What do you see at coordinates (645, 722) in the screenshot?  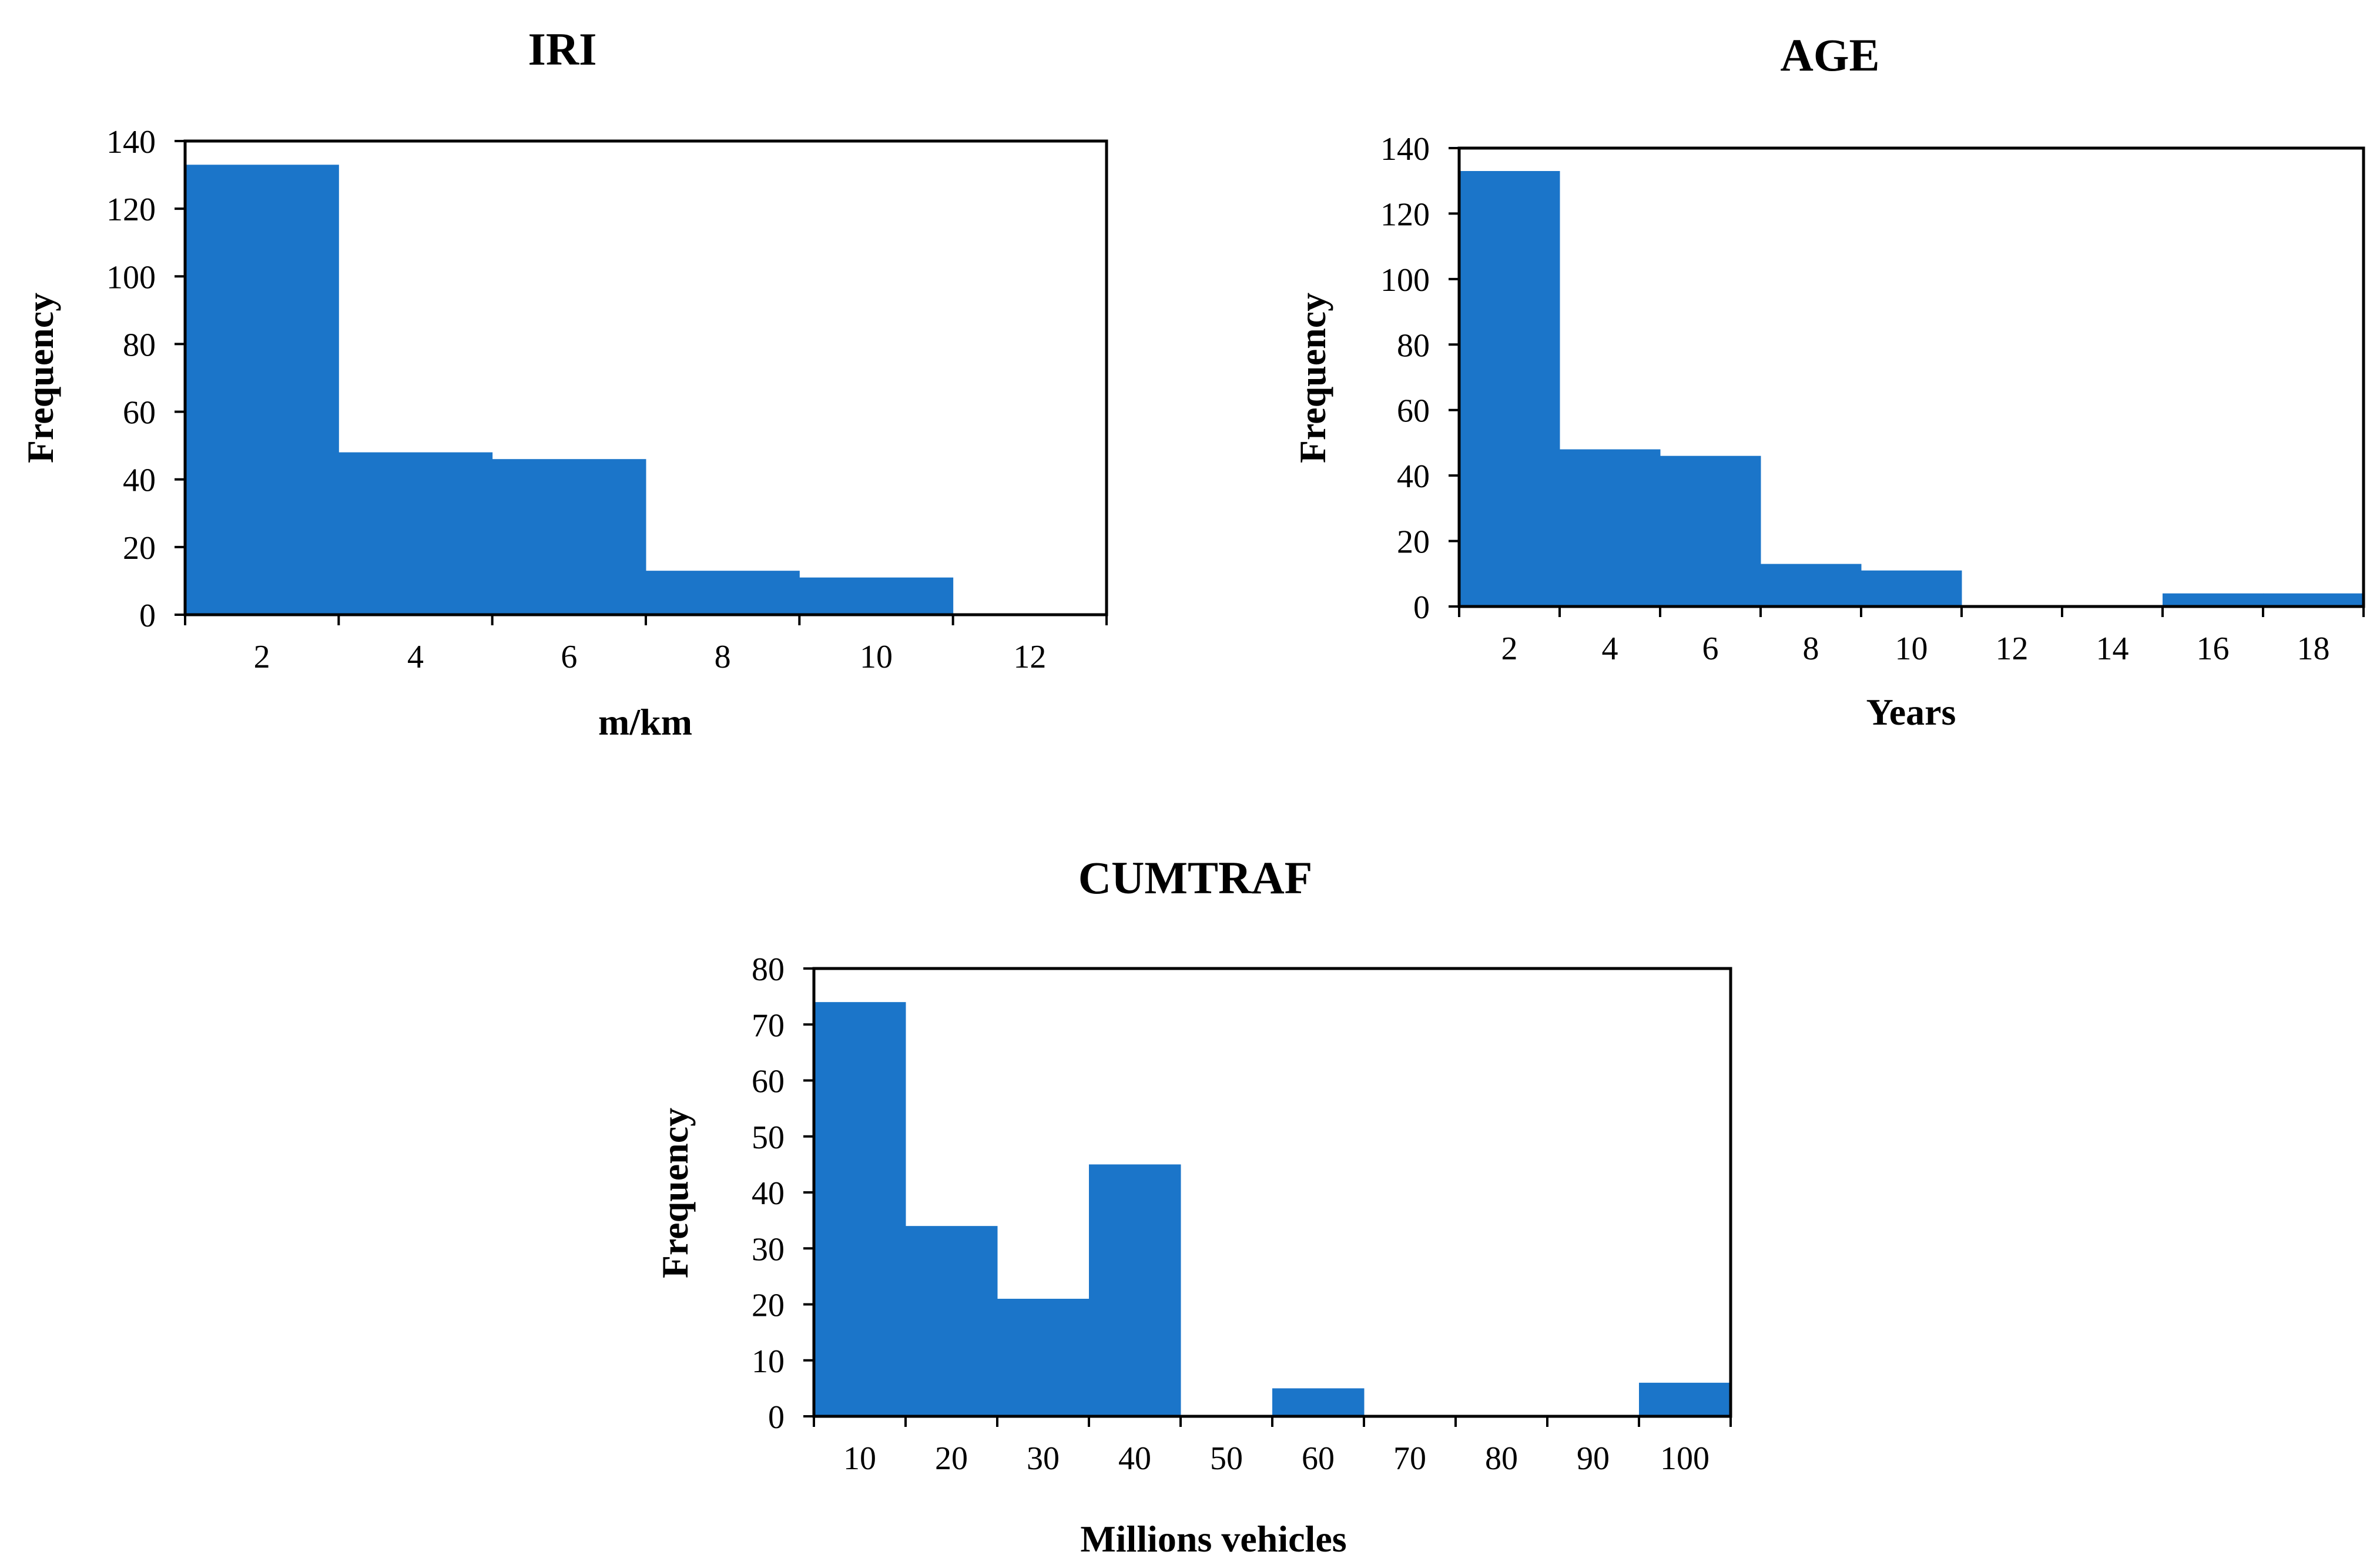 I see `x-axis-label: m/km` at bounding box center [645, 722].